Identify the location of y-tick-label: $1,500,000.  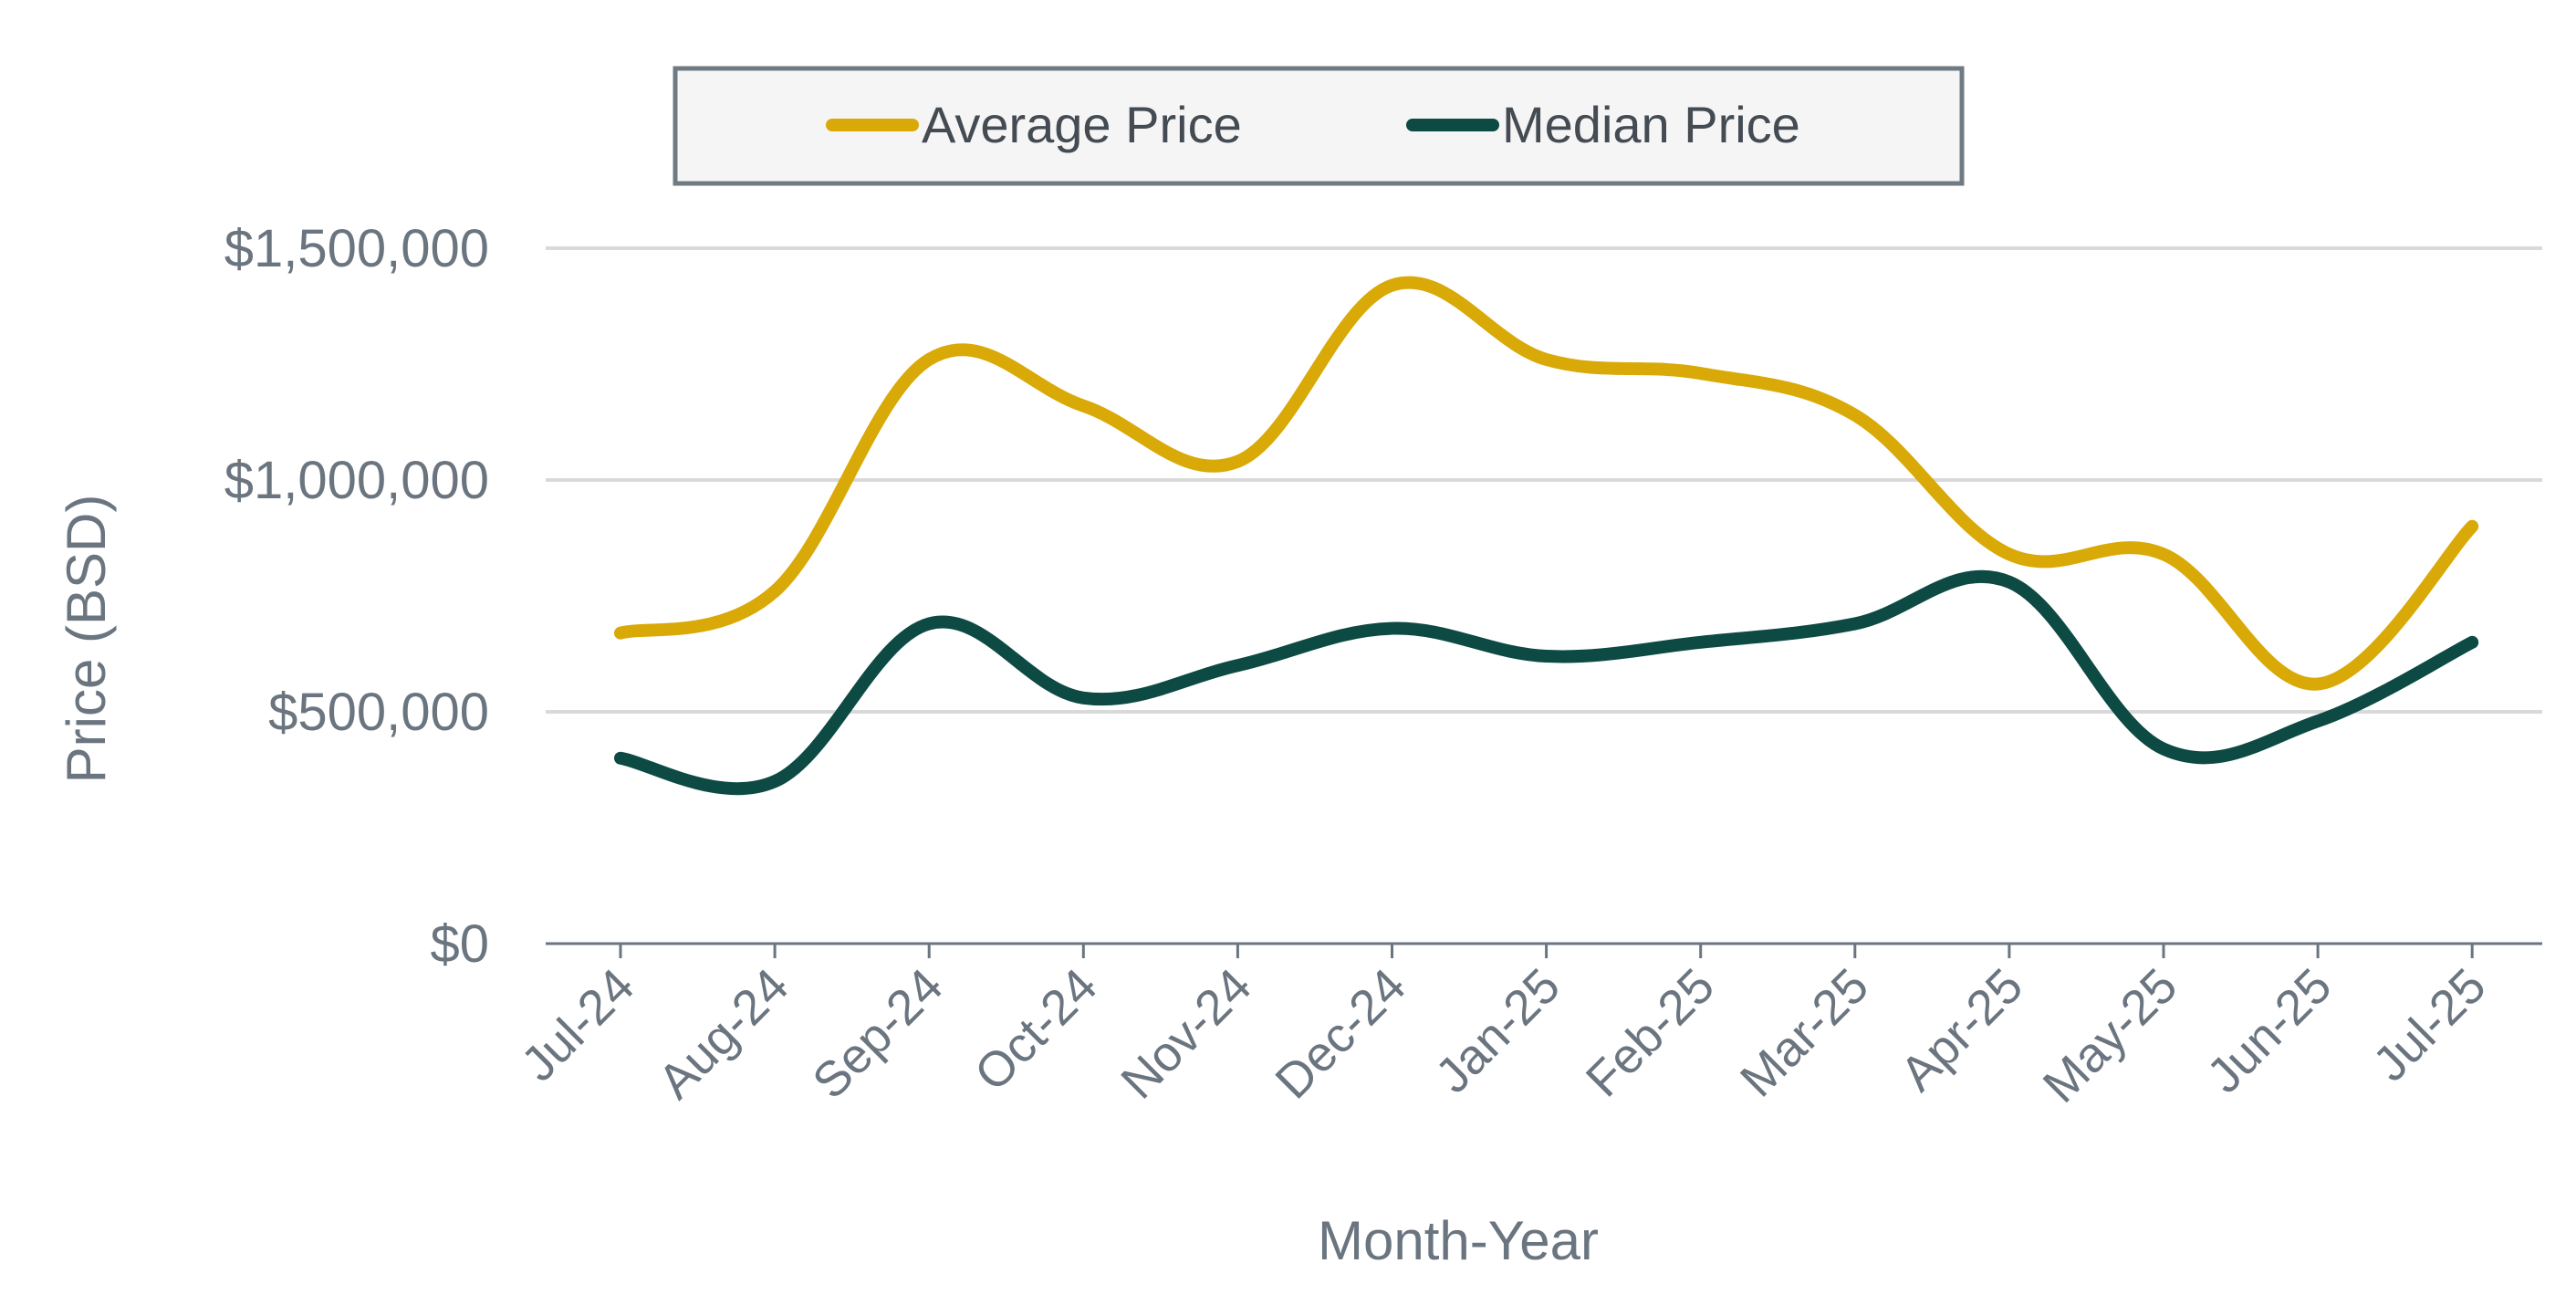
(356, 248).